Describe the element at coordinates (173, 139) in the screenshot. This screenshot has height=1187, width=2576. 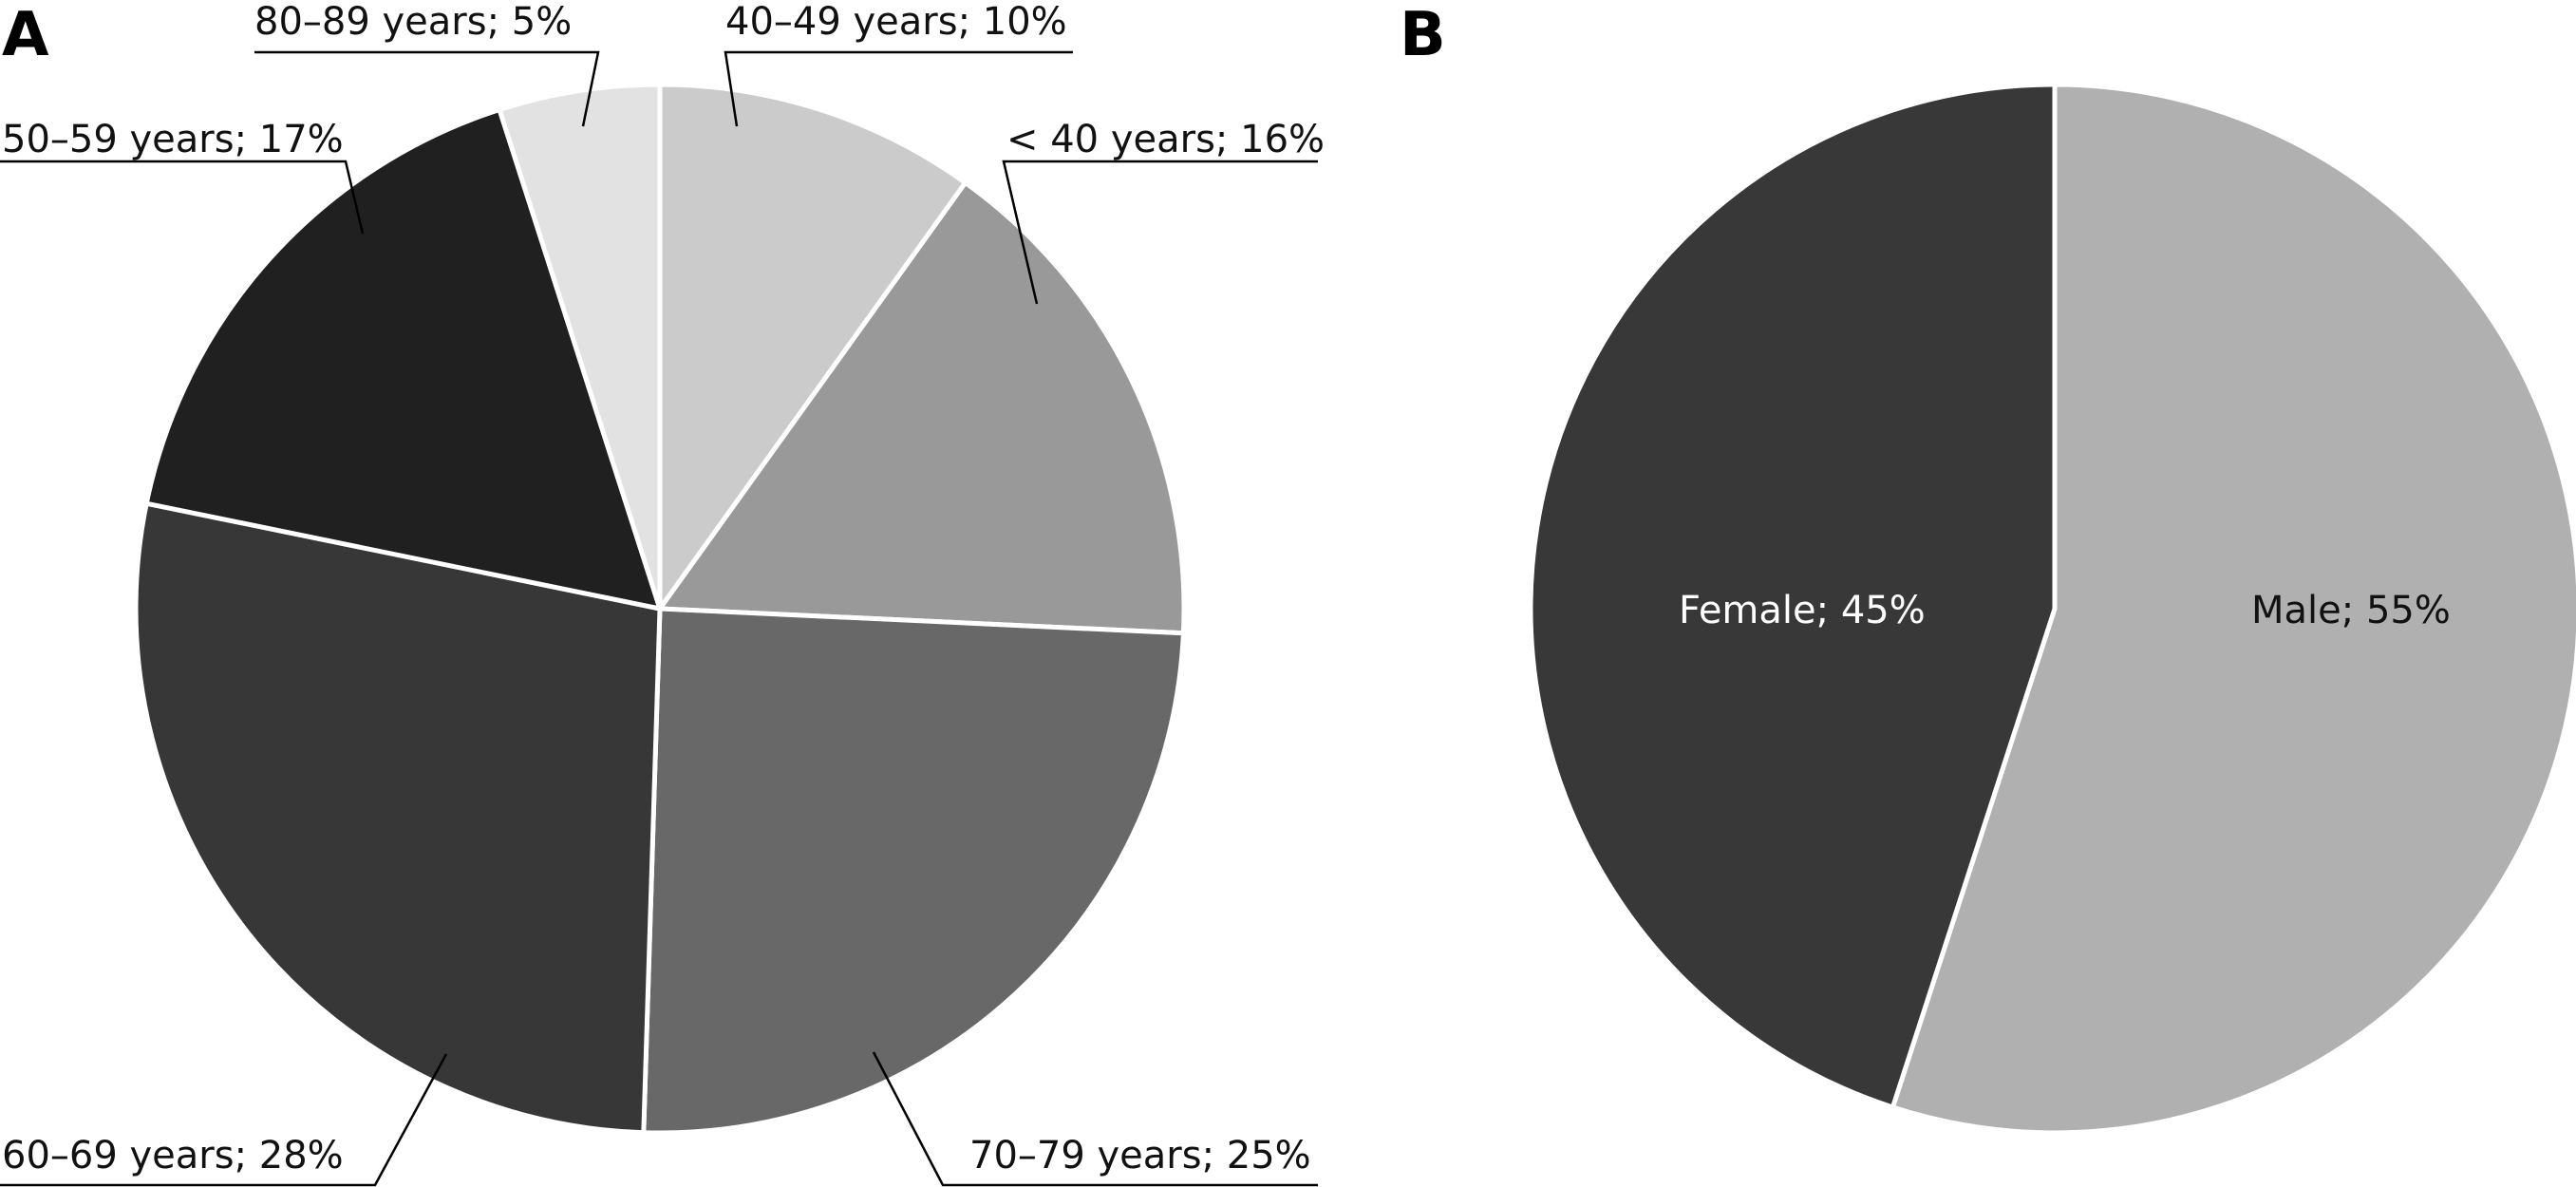
I see `label-50-59: 50–59 years; 17%` at that location.